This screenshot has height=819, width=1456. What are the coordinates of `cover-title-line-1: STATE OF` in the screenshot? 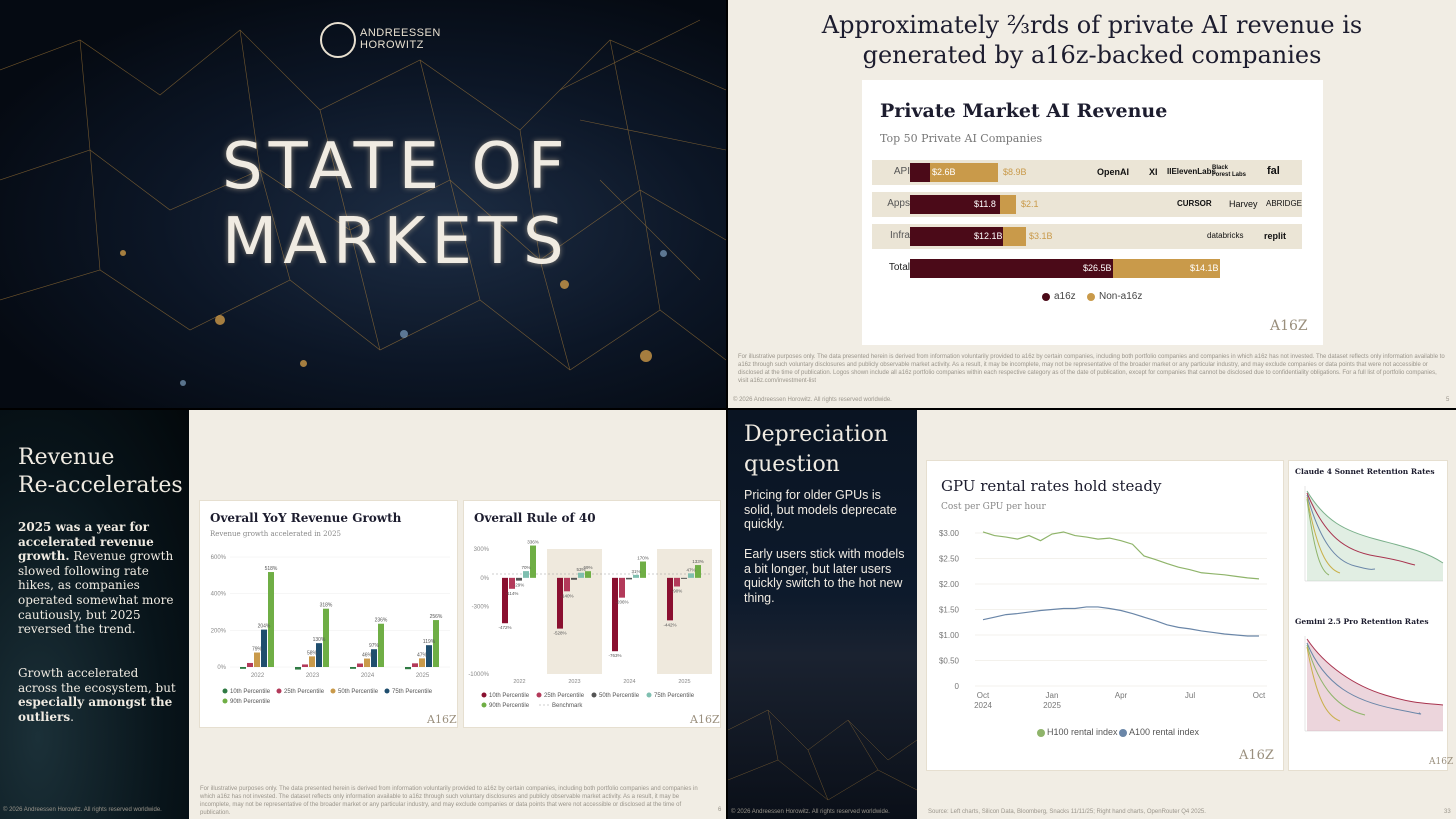 It's located at (396, 167).